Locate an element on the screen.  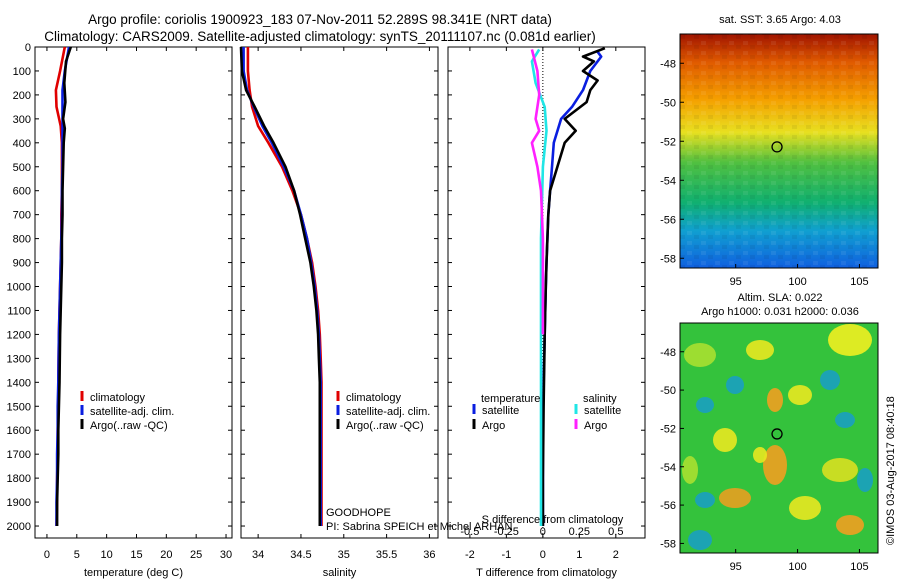
x-axis-label: salinity is located at coordinates (340, 573).